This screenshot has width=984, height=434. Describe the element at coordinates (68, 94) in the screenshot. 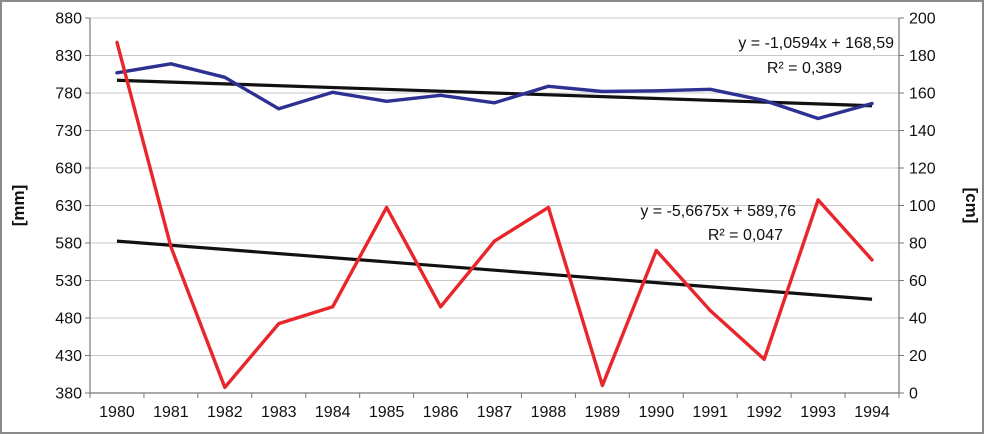

I see `y-tick-label-left: 780` at that location.